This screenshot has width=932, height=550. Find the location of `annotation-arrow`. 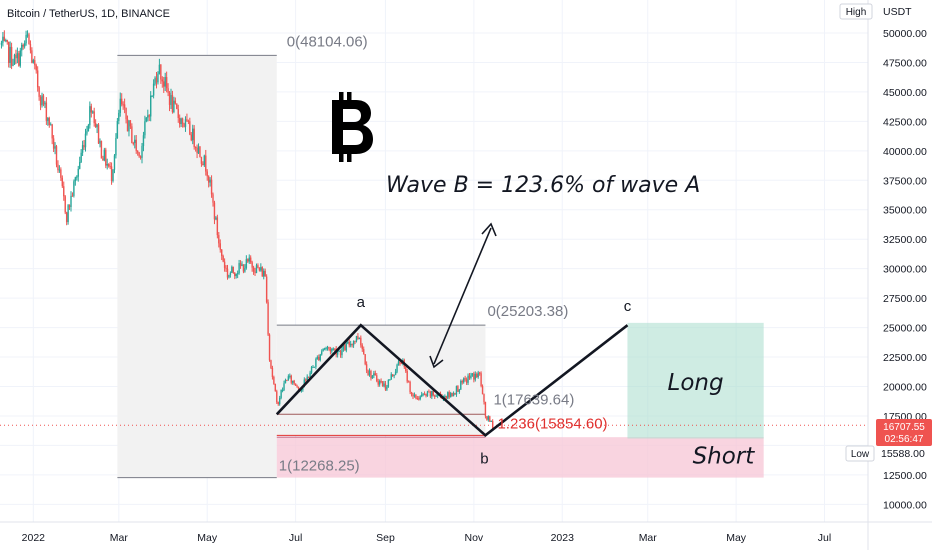

annotation-arrow is located at coordinates (462, 296).